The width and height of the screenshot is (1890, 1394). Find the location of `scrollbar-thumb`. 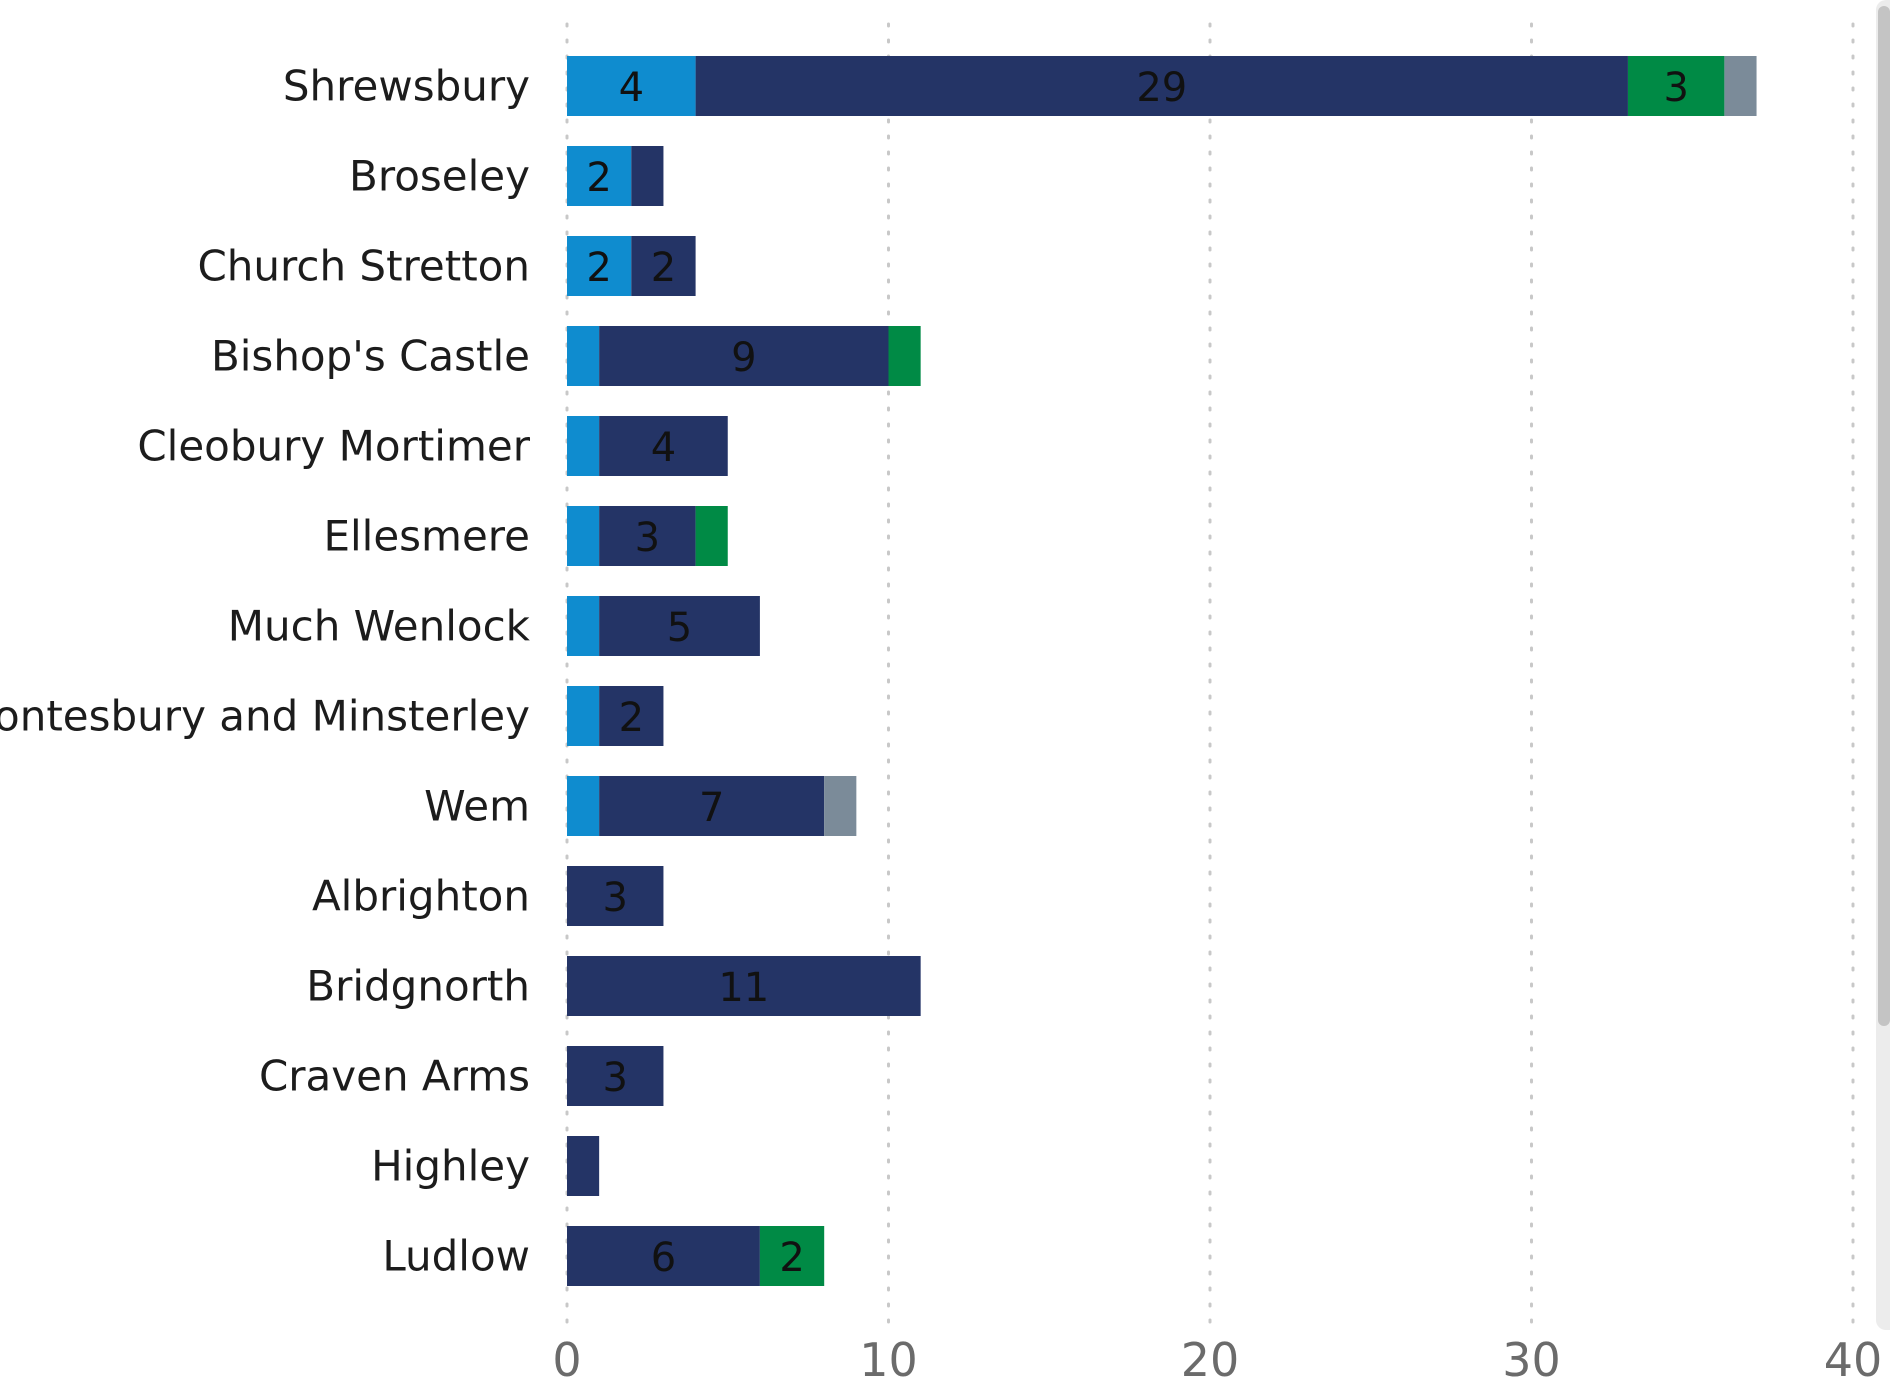

scrollbar-thumb is located at coordinates (1884, 516).